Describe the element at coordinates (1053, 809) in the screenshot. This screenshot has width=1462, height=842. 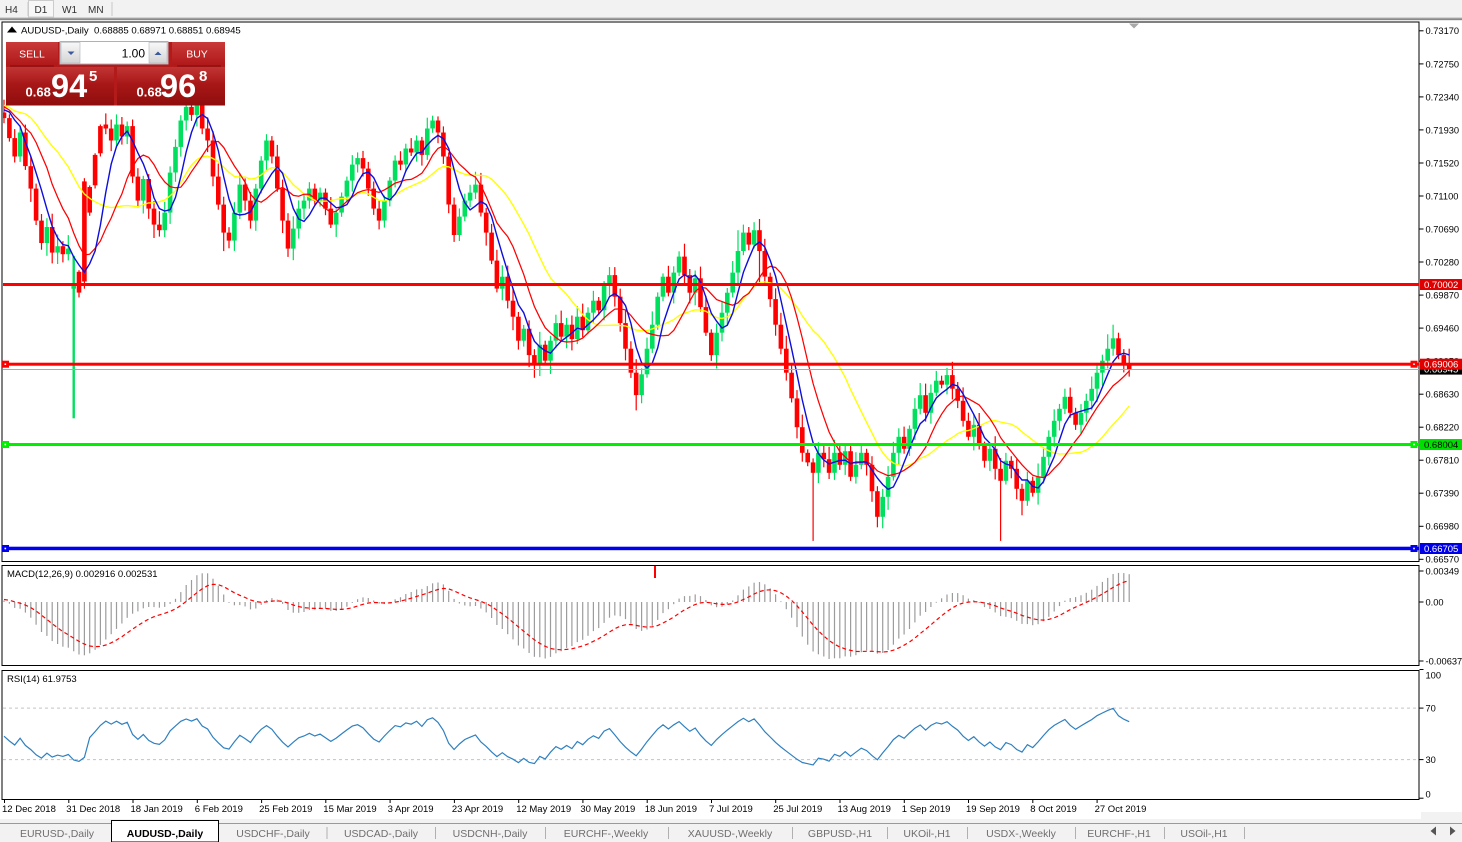
I see `svg-text: 8 Oct 2019` at that location.